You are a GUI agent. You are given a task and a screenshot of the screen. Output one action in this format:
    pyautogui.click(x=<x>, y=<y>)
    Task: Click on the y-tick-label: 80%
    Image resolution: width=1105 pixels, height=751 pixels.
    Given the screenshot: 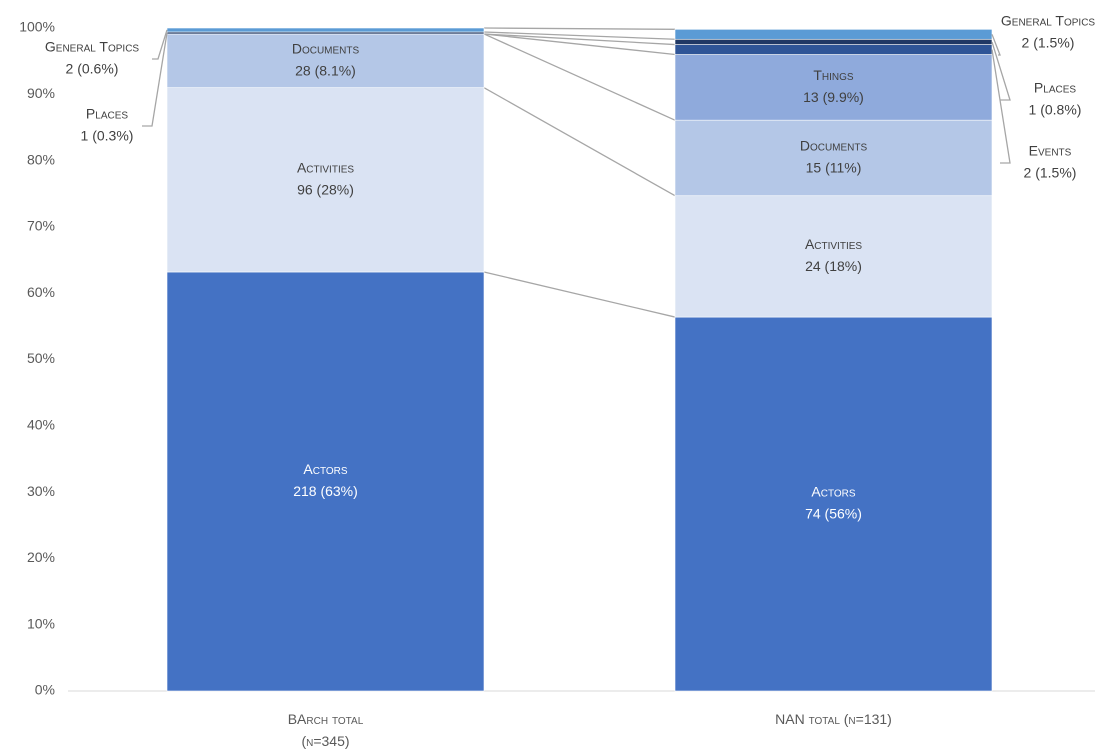 What is the action you would take?
    pyautogui.click(x=41, y=159)
    